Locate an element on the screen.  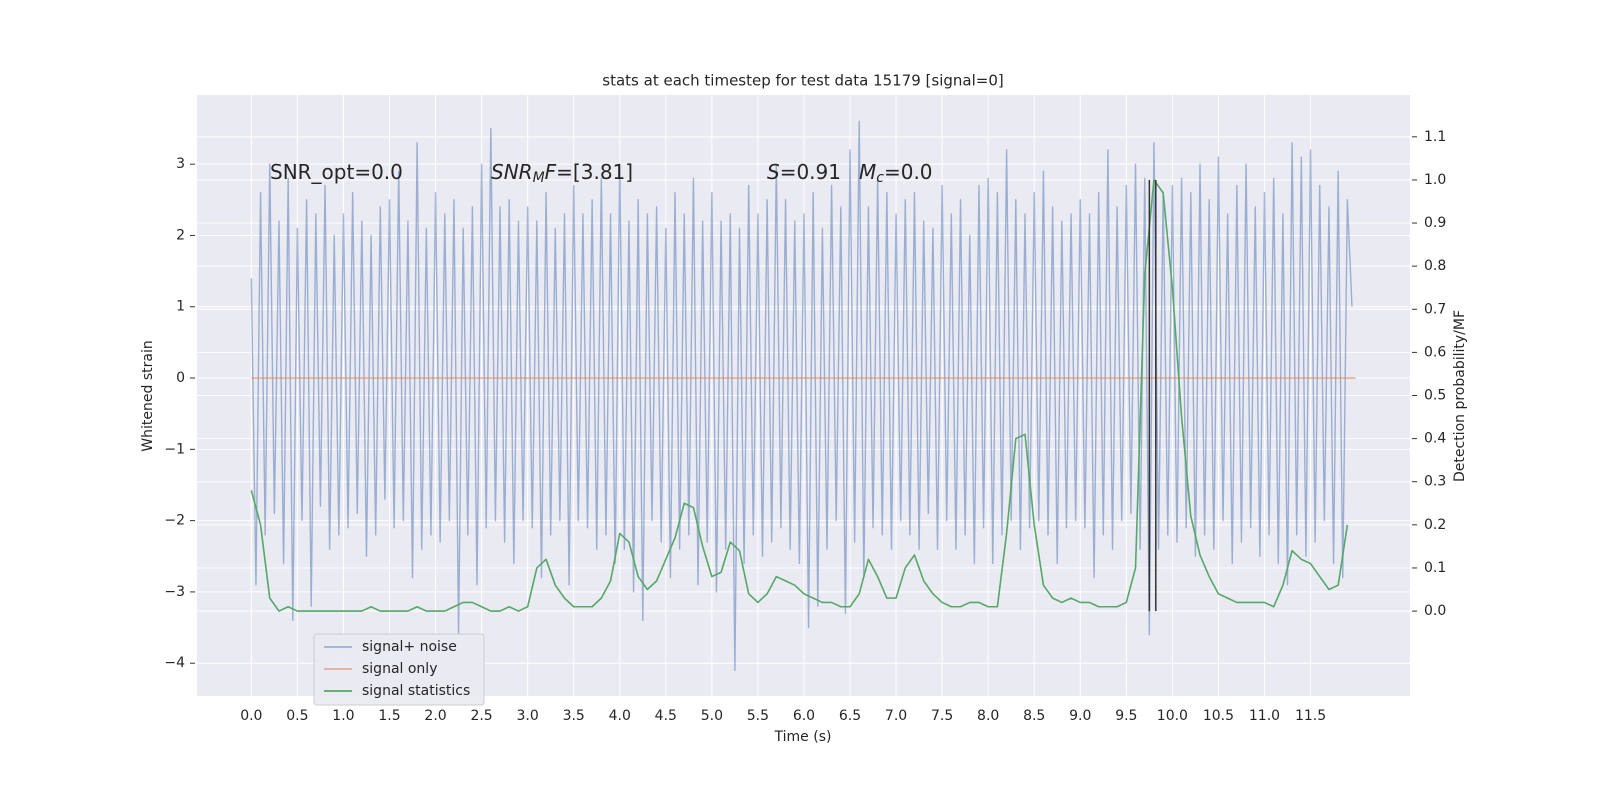
x-tick-label: 10.5 is located at coordinates (1218, 716).